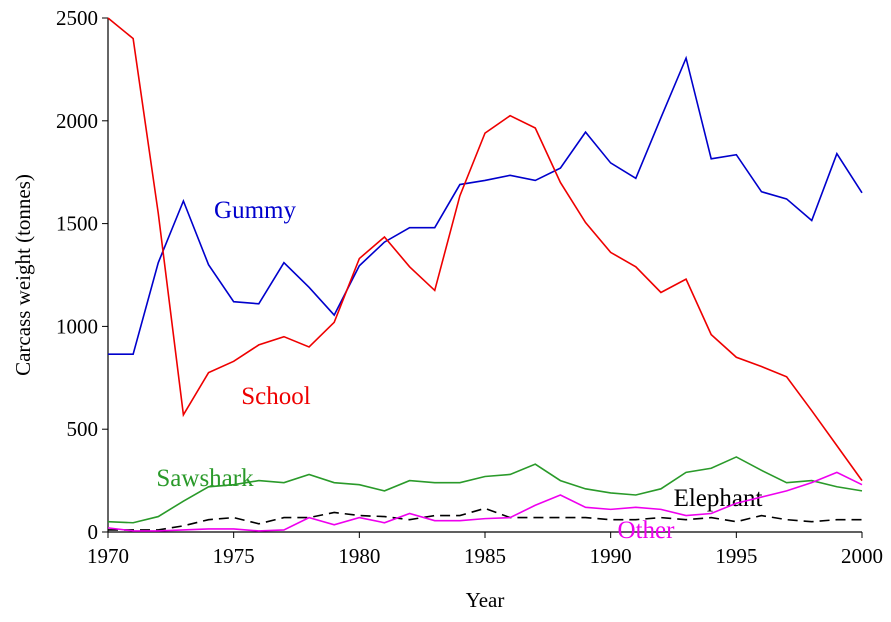  Describe the element at coordinates (83, 429) in the screenshot. I see `y-tick-label: 500` at that location.